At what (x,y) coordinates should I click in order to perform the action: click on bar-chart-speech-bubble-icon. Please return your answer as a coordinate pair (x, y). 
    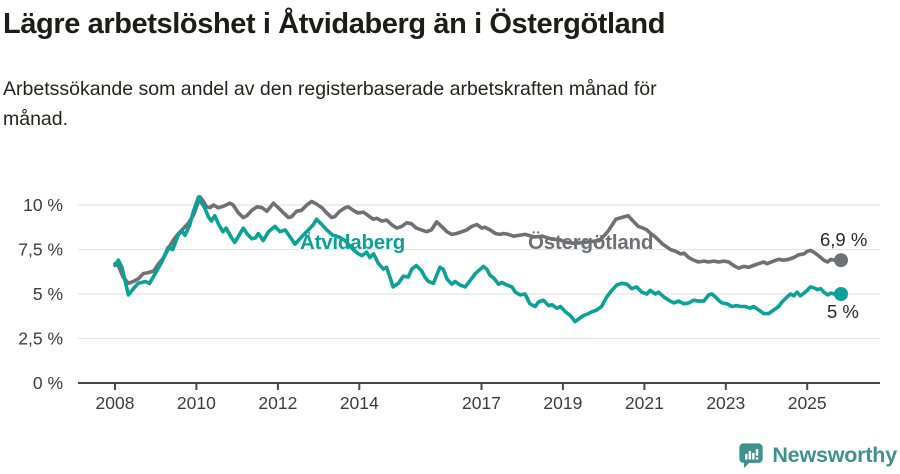
    Looking at the image, I should click on (751, 456).